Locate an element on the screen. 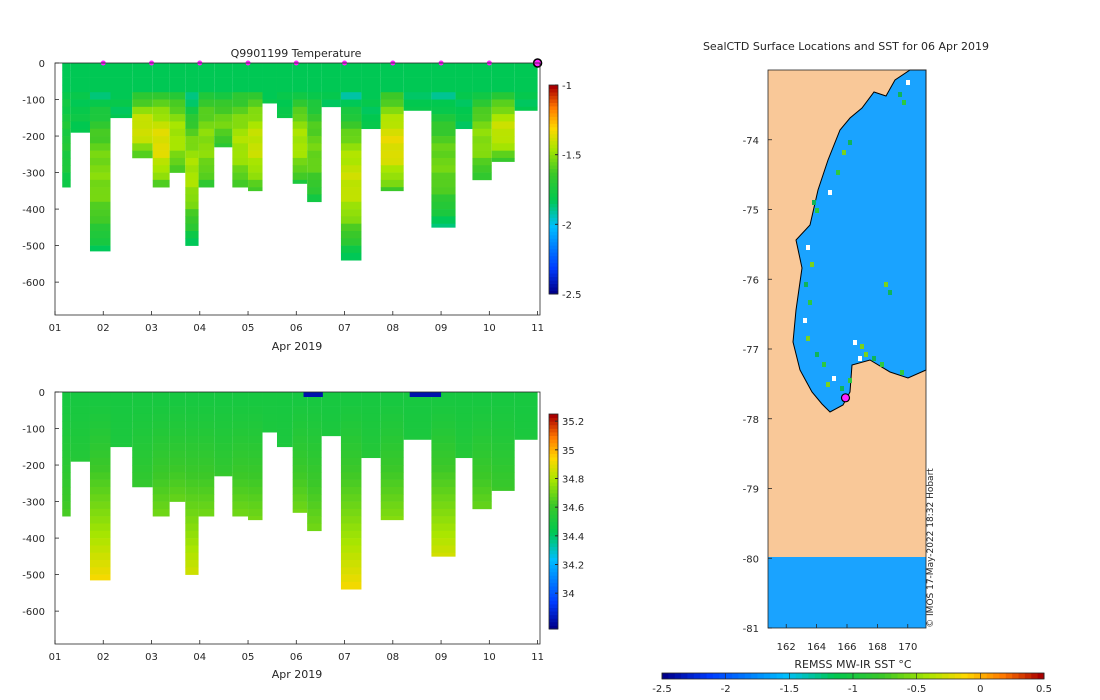 The width and height of the screenshot is (1100, 700). x-tick-label: 03 is located at coordinates (151, 328).